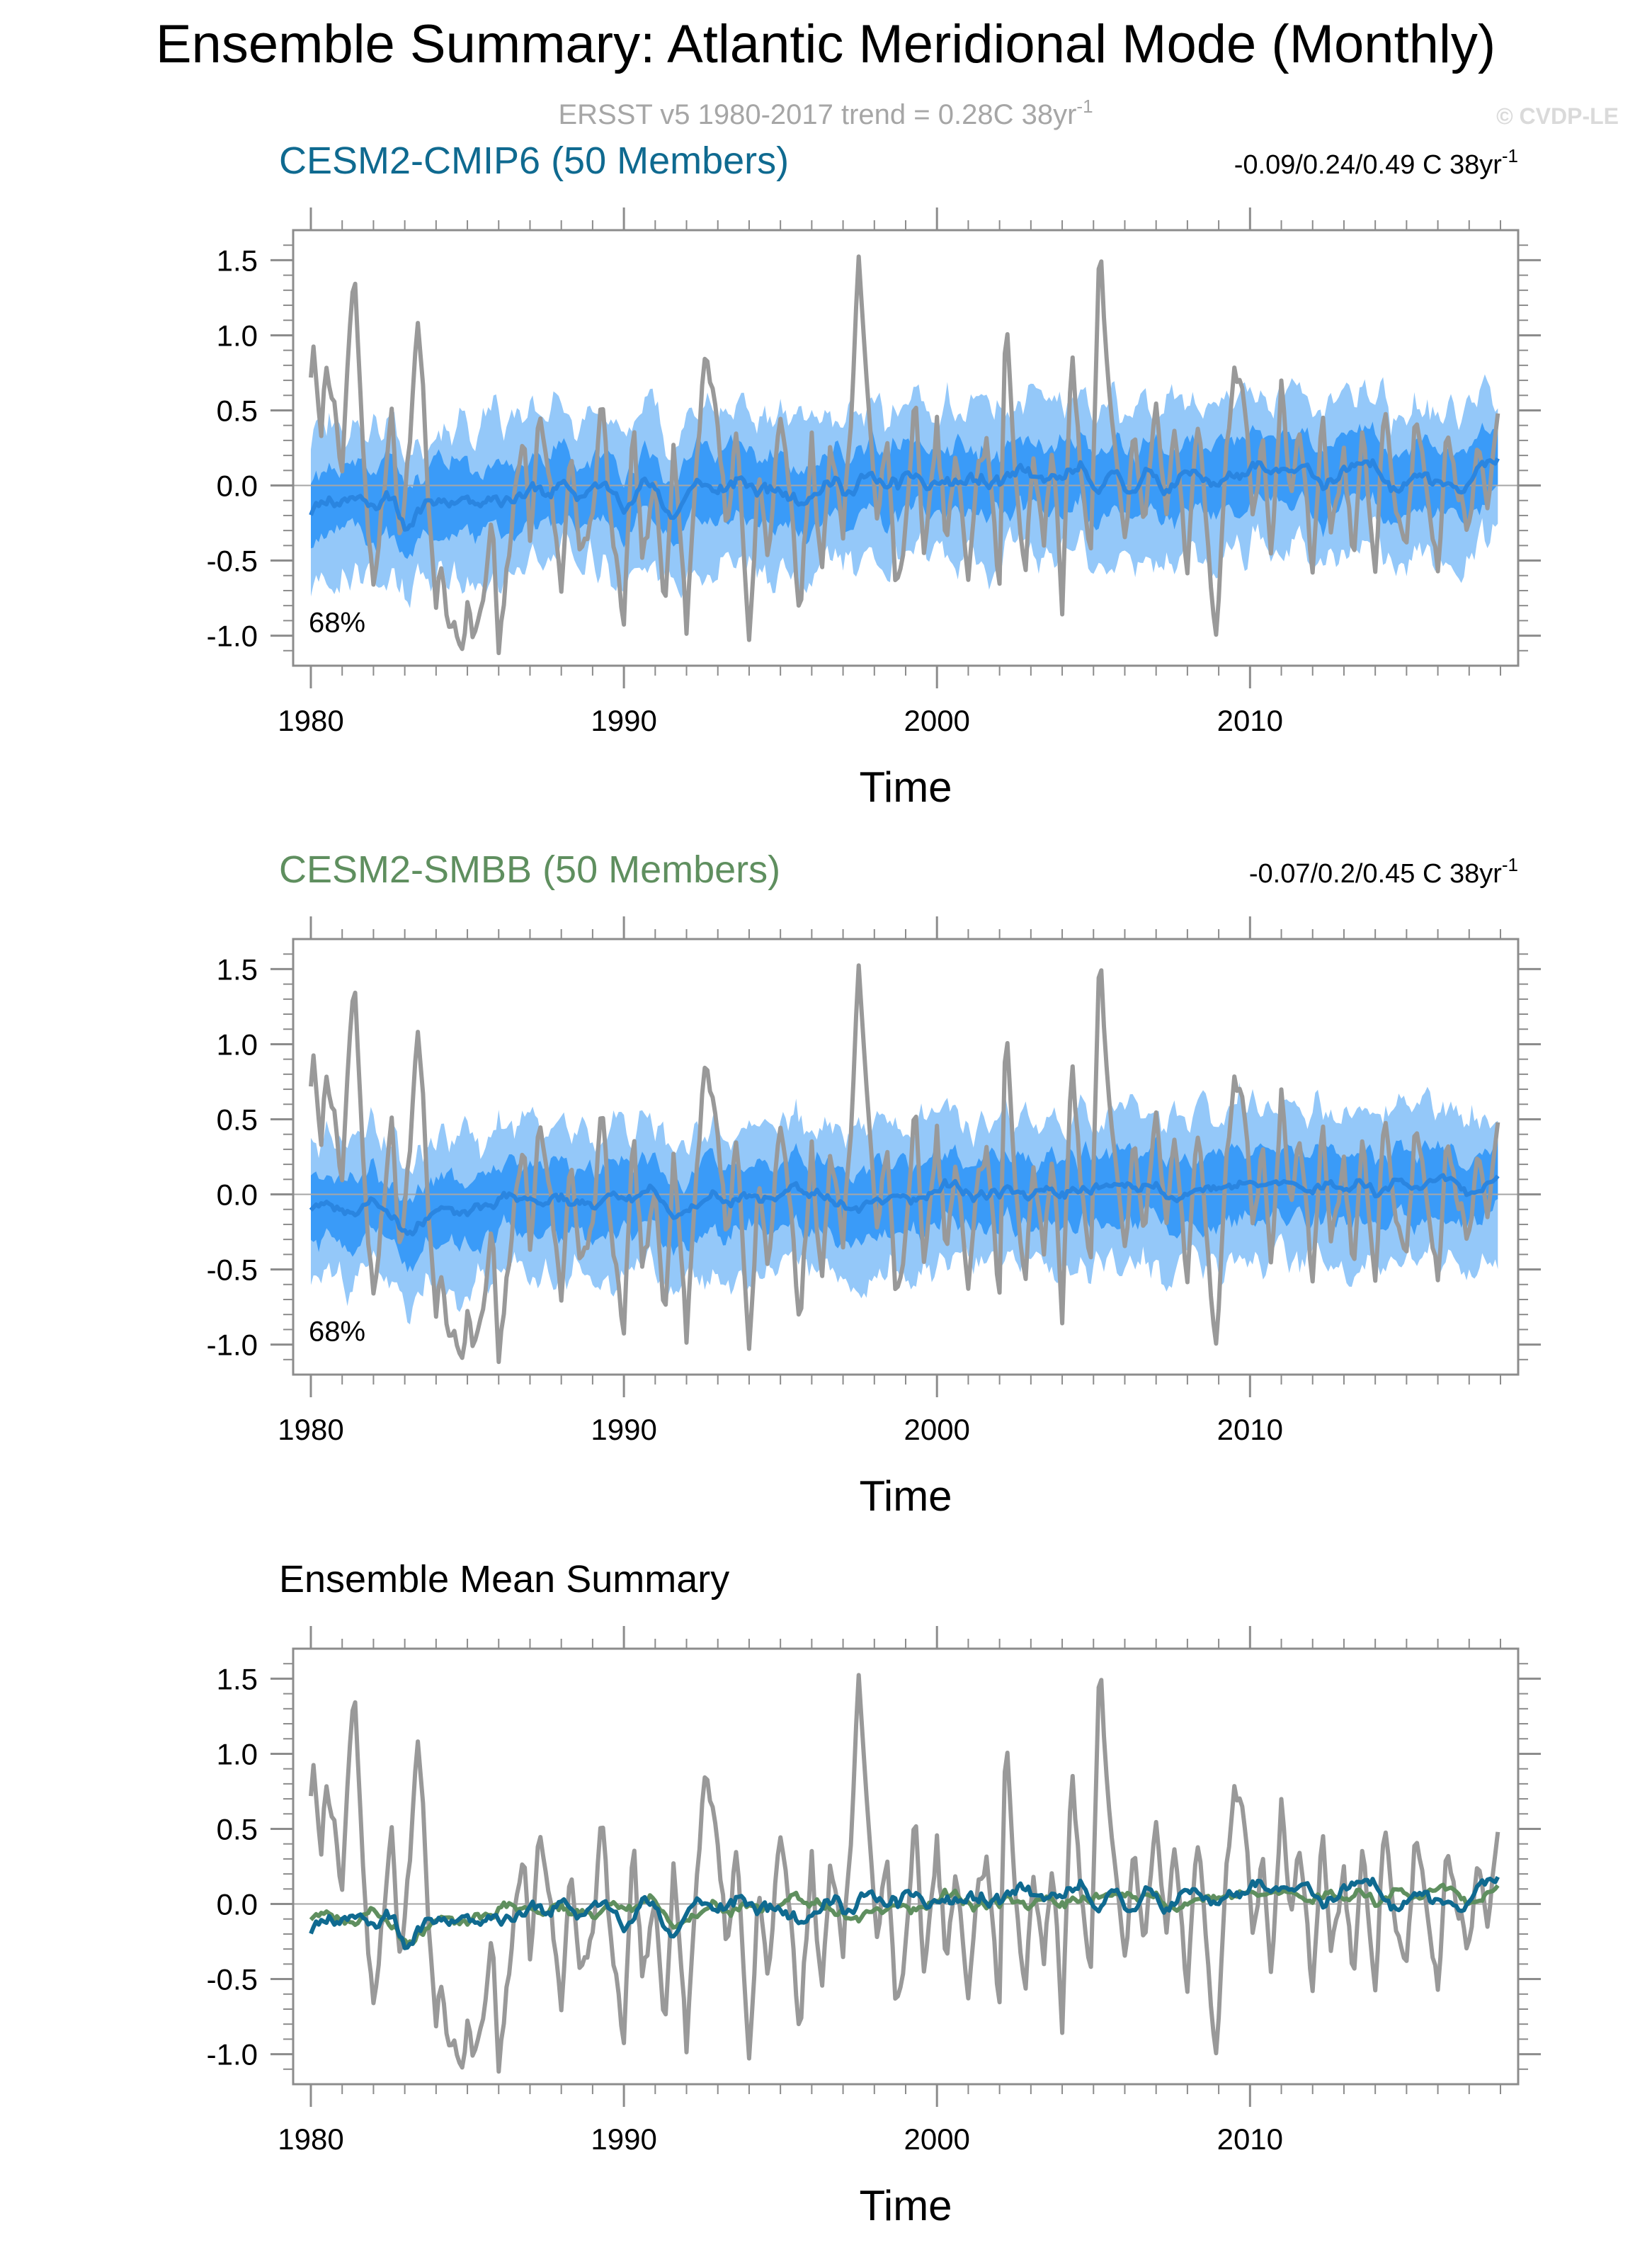 This screenshot has width=1652, height=2257. I want to click on copyright-label: © CVDP-LE, so click(1557, 116).